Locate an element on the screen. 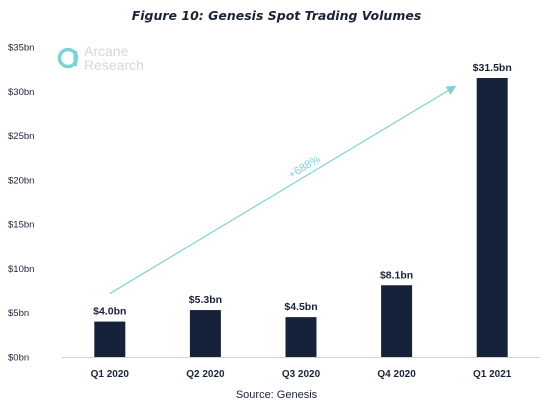 This screenshot has height=411, width=553. y-tick-label: $20bn is located at coordinates (21, 180).